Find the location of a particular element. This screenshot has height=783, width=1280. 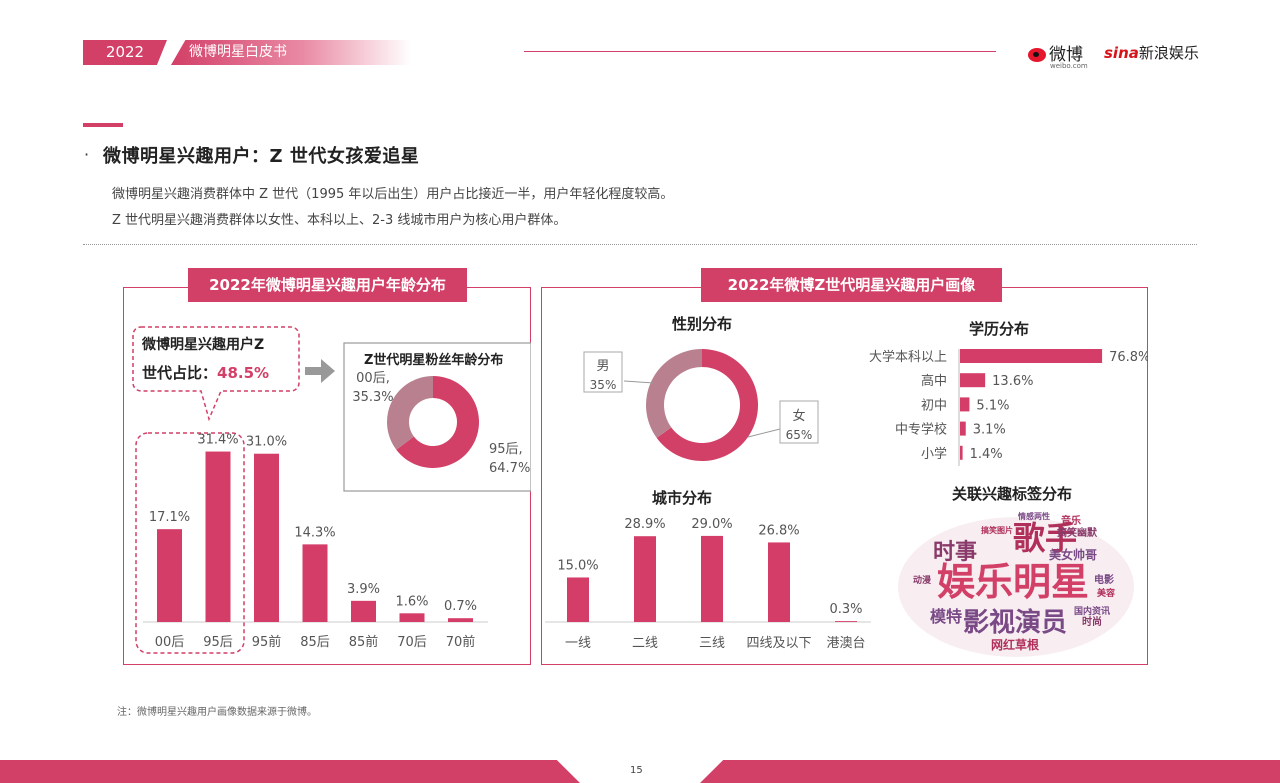

age-bar-label: 95前 is located at coordinates (267, 642).